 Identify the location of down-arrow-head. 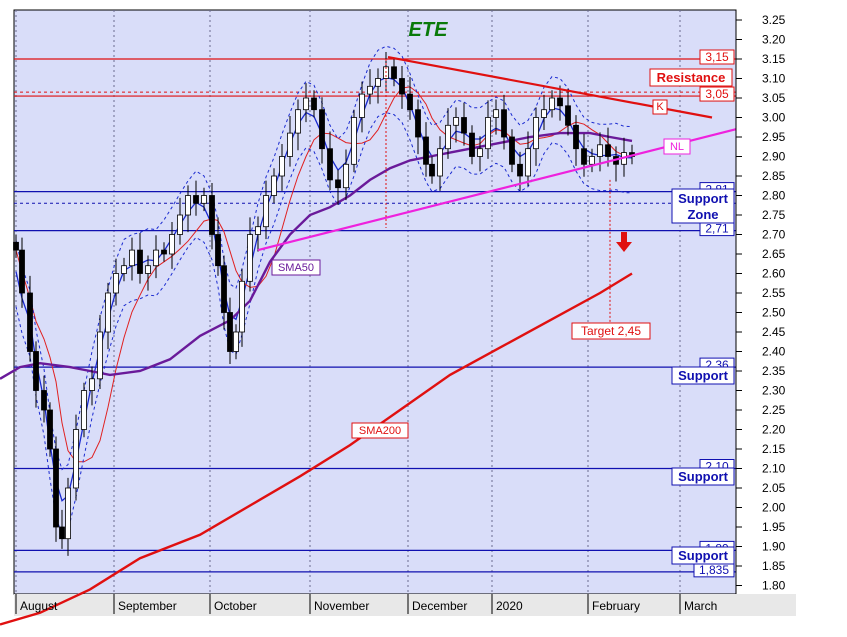
(624, 247).